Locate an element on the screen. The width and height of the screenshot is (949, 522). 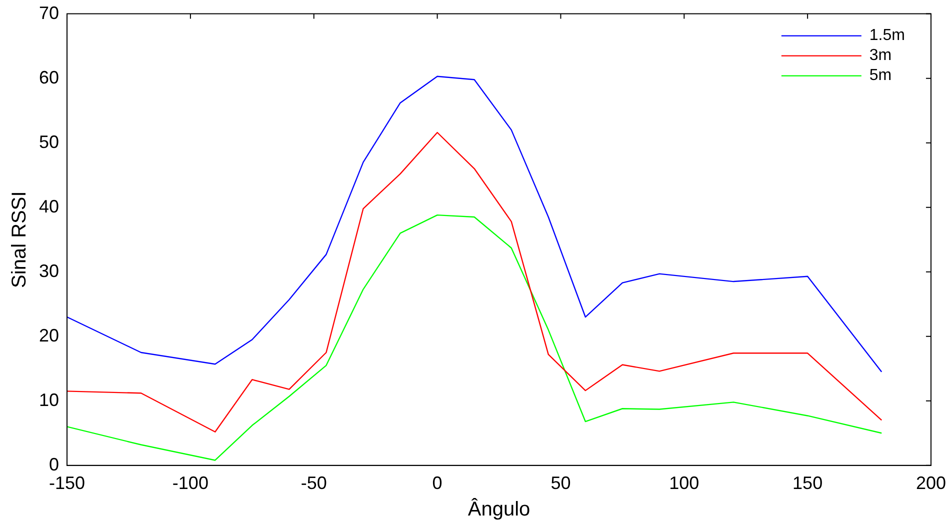
y-tick-label: 50 is located at coordinates (49, 142).